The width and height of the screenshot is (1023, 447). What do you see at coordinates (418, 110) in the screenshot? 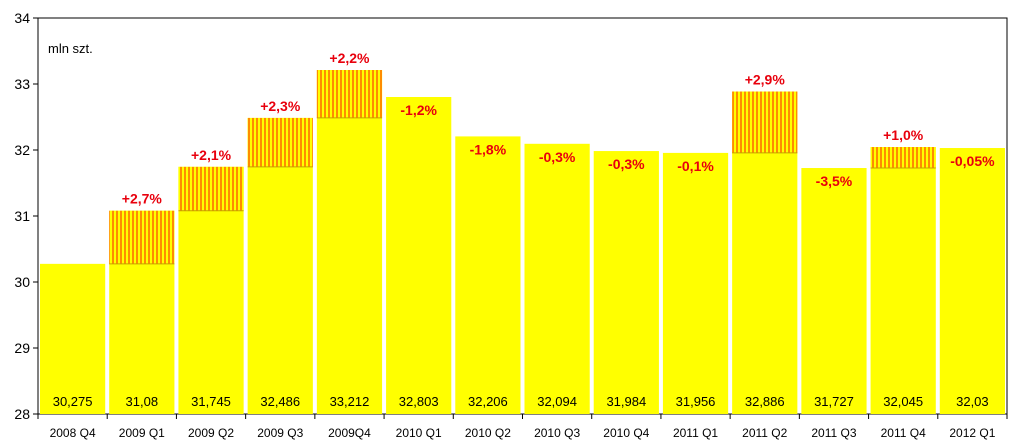
I see `change-label: -1,2%` at bounding box center [418, 110].